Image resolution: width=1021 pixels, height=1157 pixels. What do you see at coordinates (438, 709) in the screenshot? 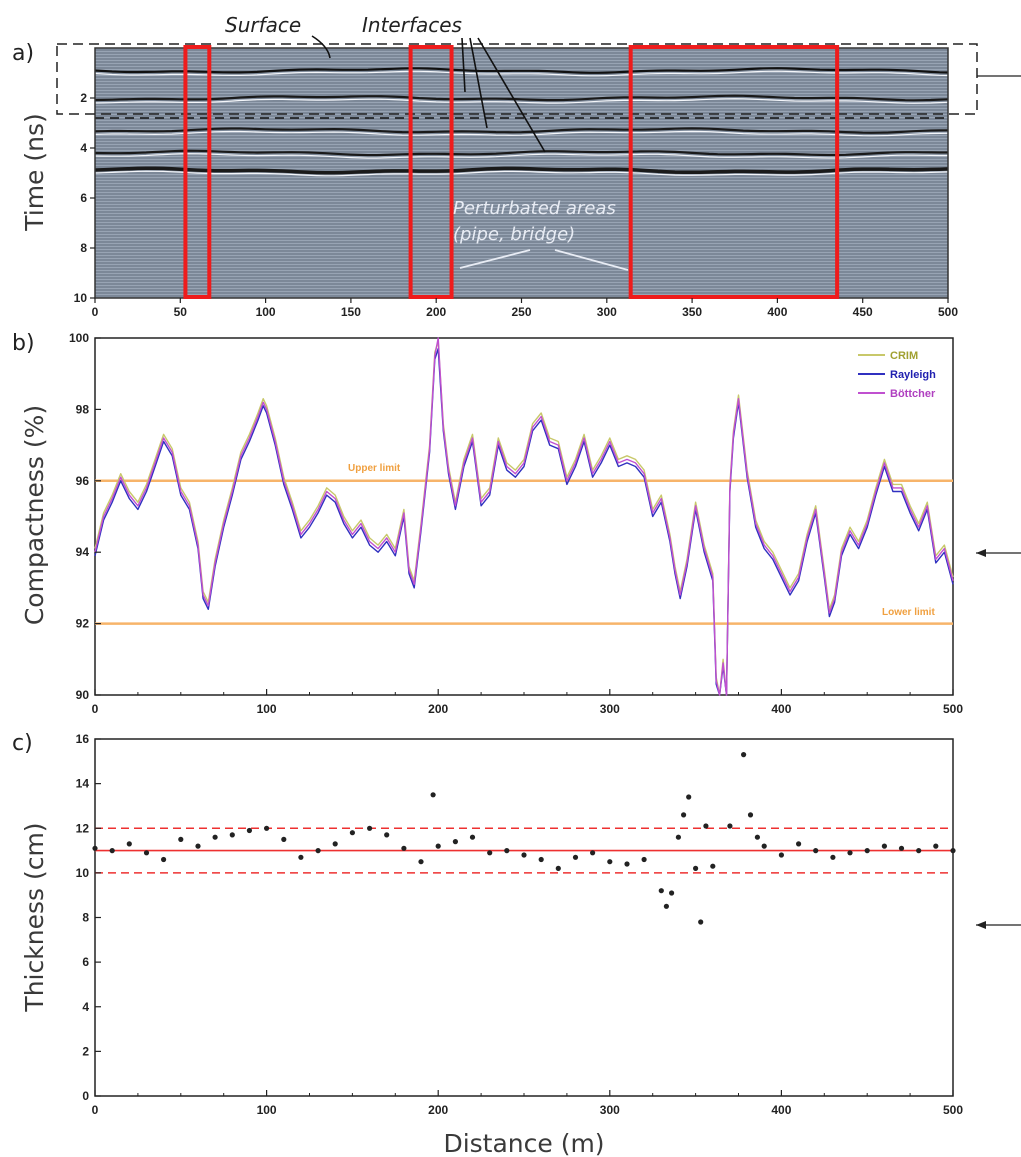
I see `b-xtick-label: 200` at bounding box center [438, 709].